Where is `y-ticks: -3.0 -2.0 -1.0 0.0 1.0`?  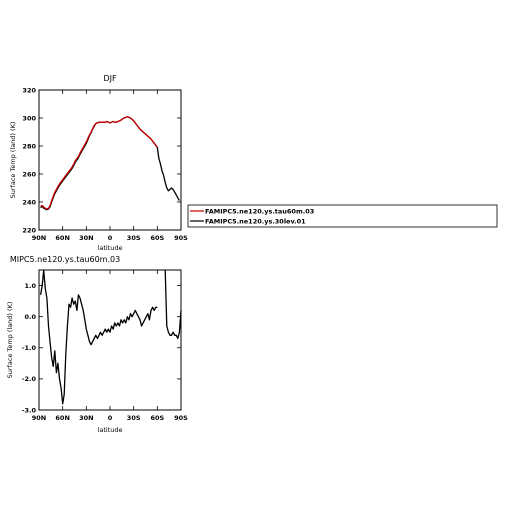 y-ticks: -3.0 -2.0 -1.0 0.0 1.0 is located at coordinates (101, 348).